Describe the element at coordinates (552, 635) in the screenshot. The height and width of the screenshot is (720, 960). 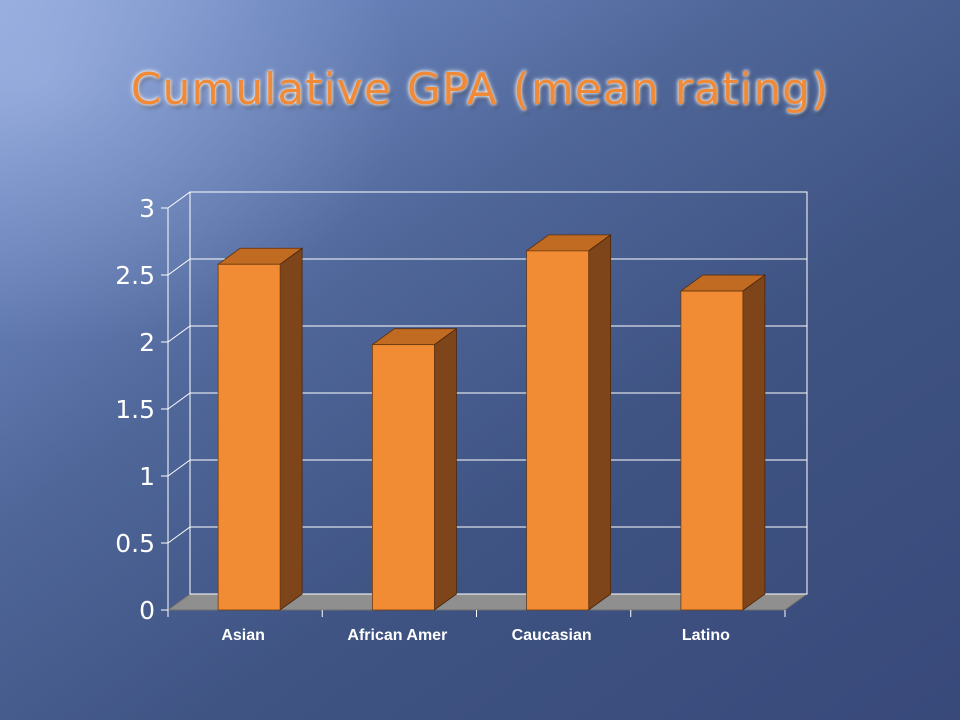
I see `x-category-label: Caucasian` at that location.